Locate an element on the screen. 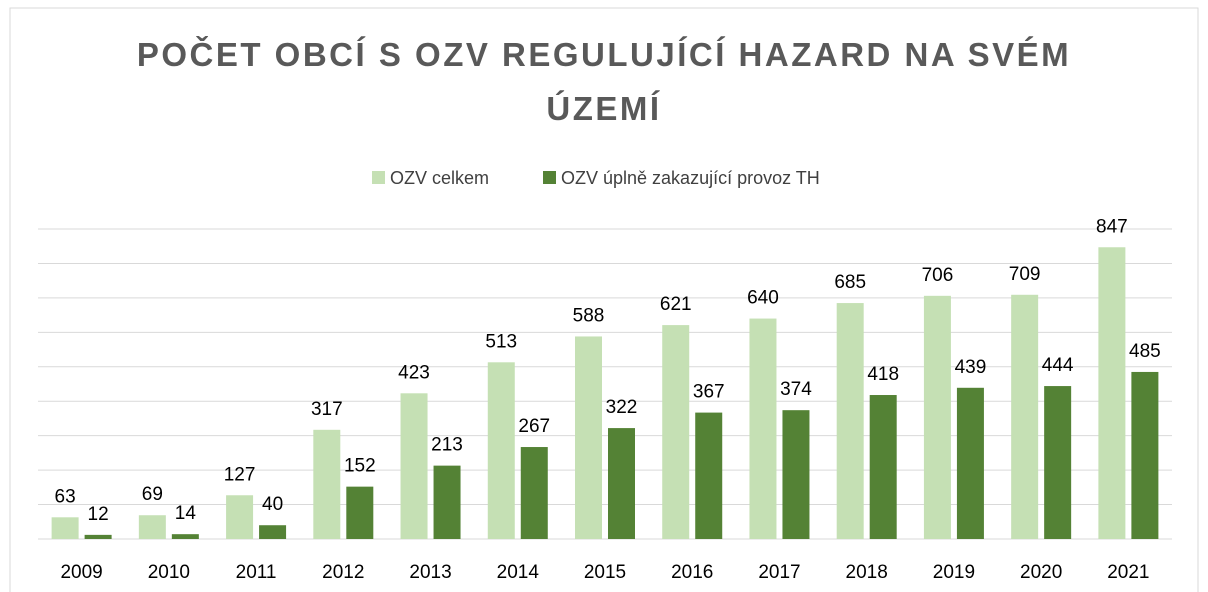 Image resolution: width=1208 pixels, height=592 pixels. data-label: 706 is located at coordinates (938, 275).